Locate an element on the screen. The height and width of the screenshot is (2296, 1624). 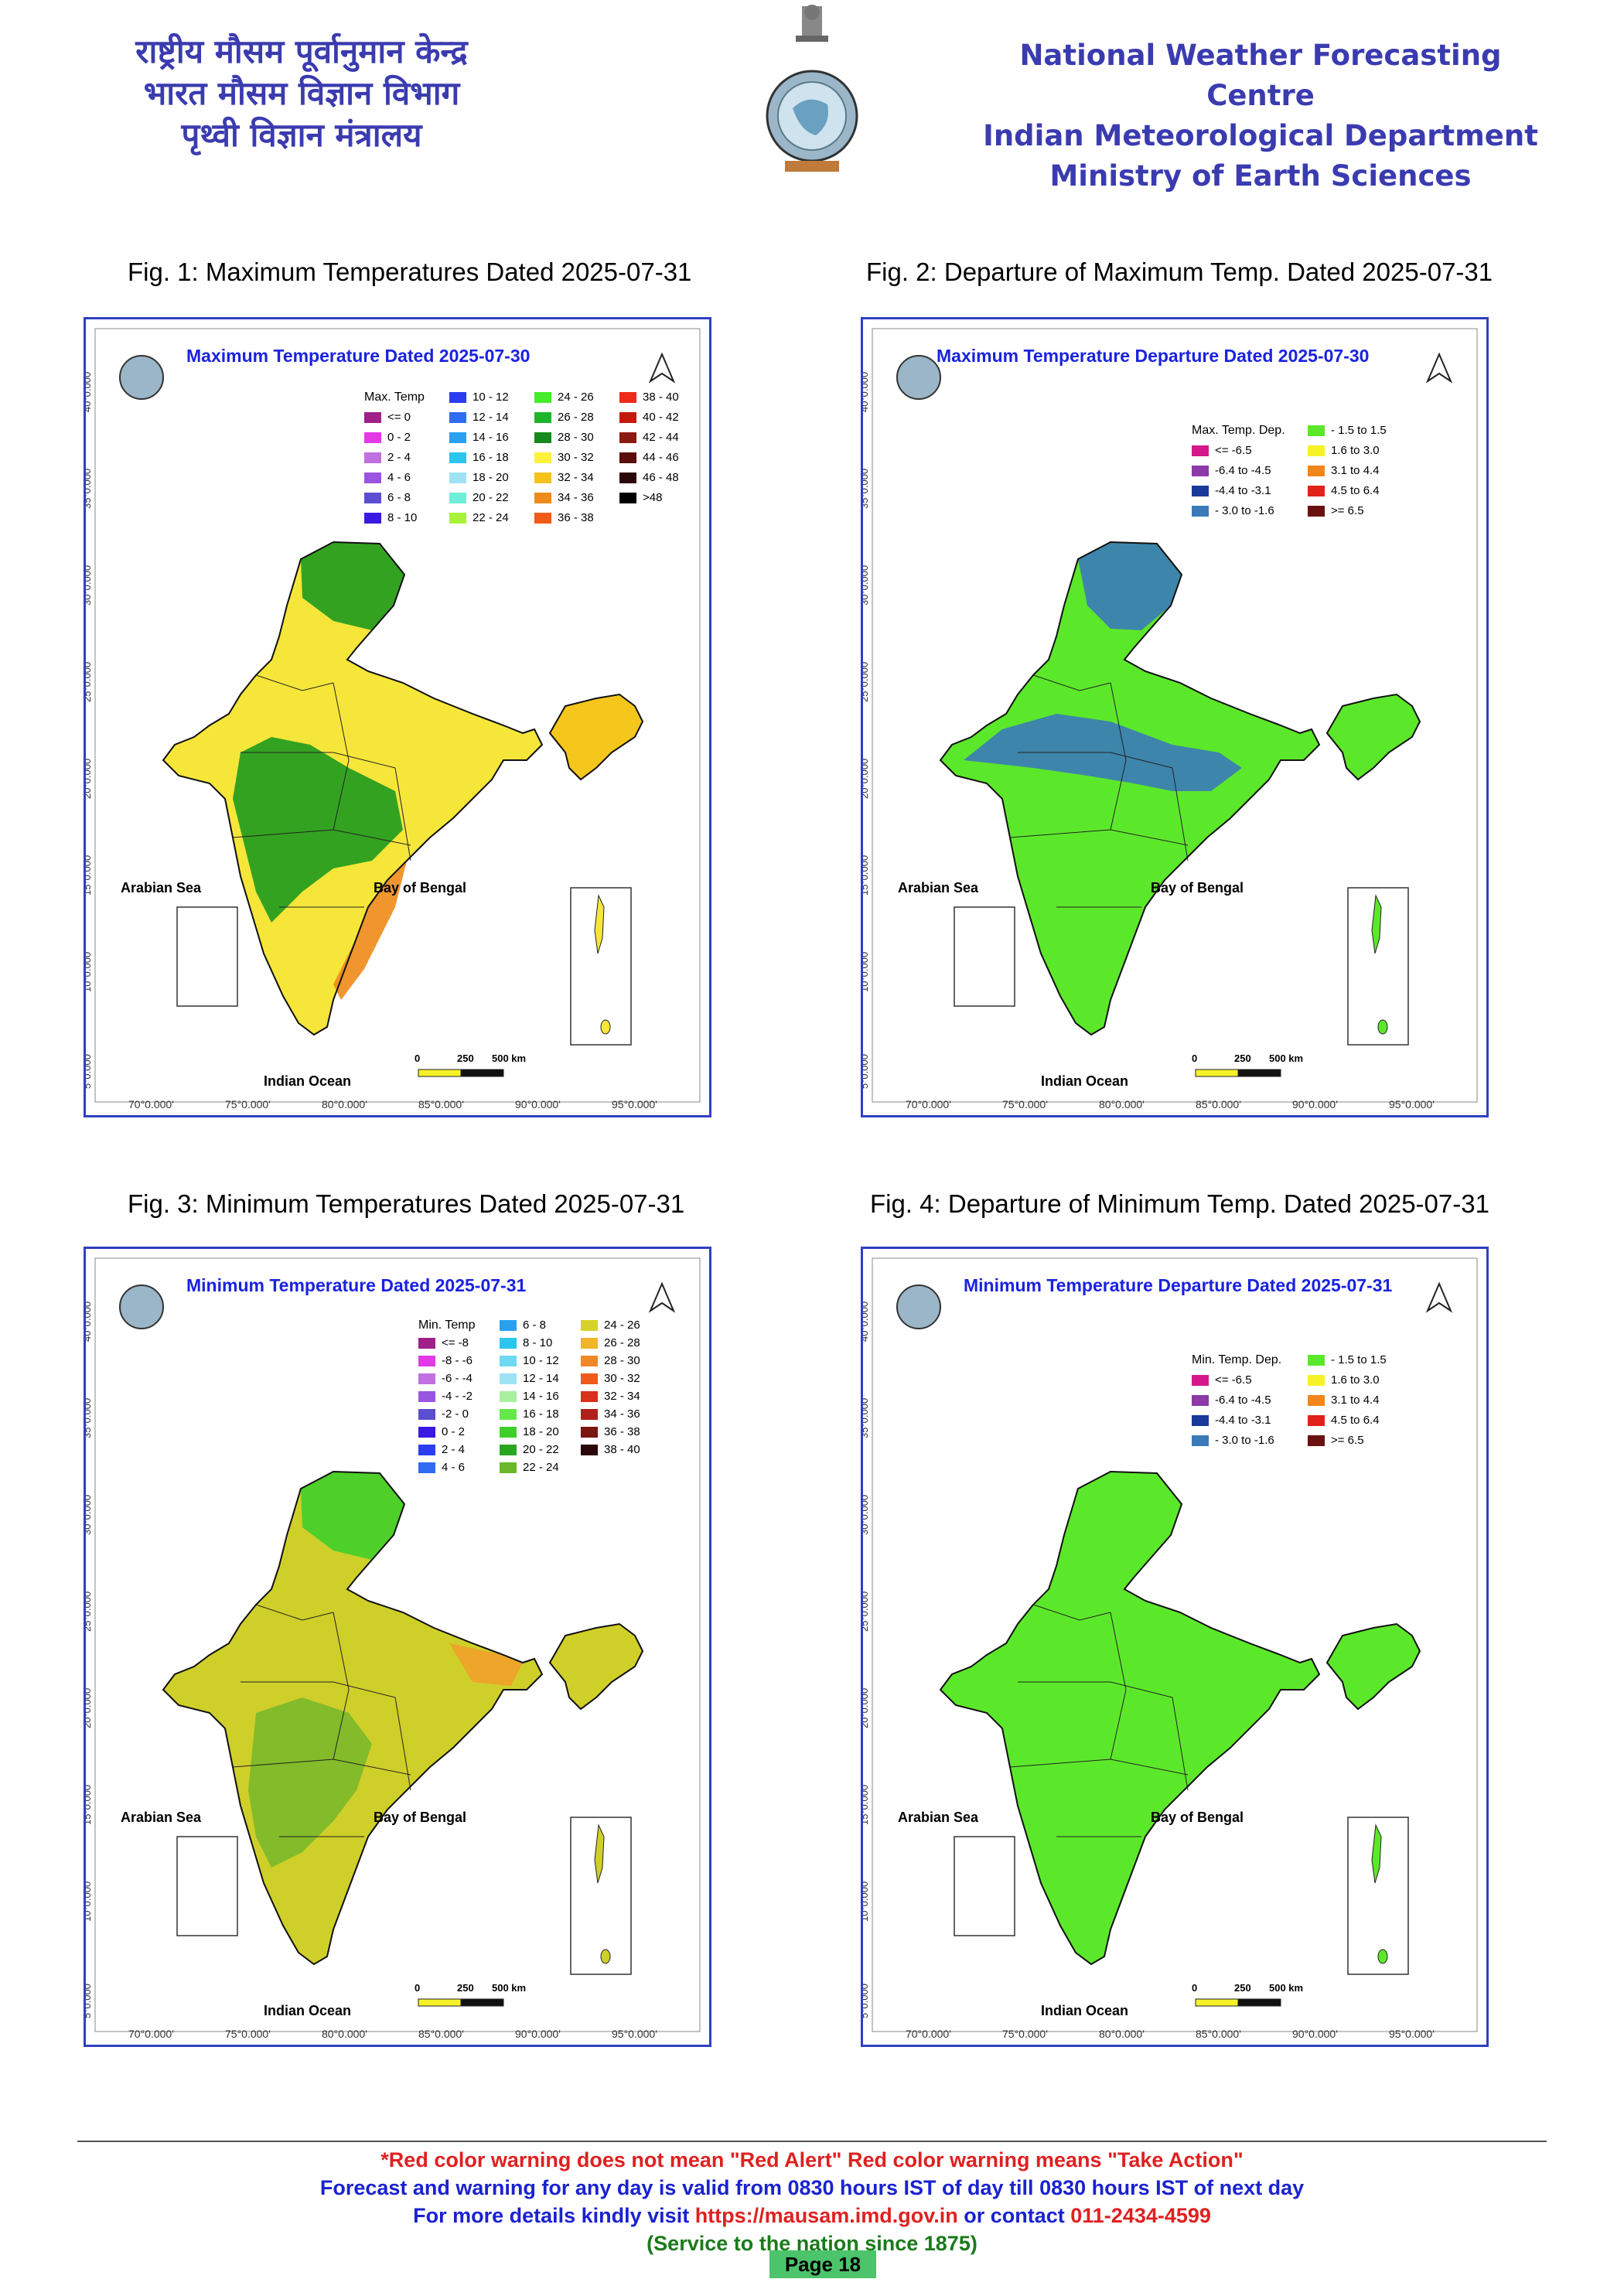
legend-label: 18 - 20 is located at coordinates (491, 477).